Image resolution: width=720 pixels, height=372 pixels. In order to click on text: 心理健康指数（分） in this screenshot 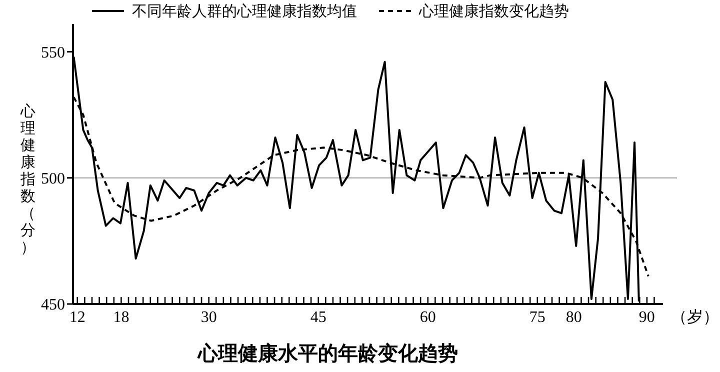, I will do `click(28, 180)`.